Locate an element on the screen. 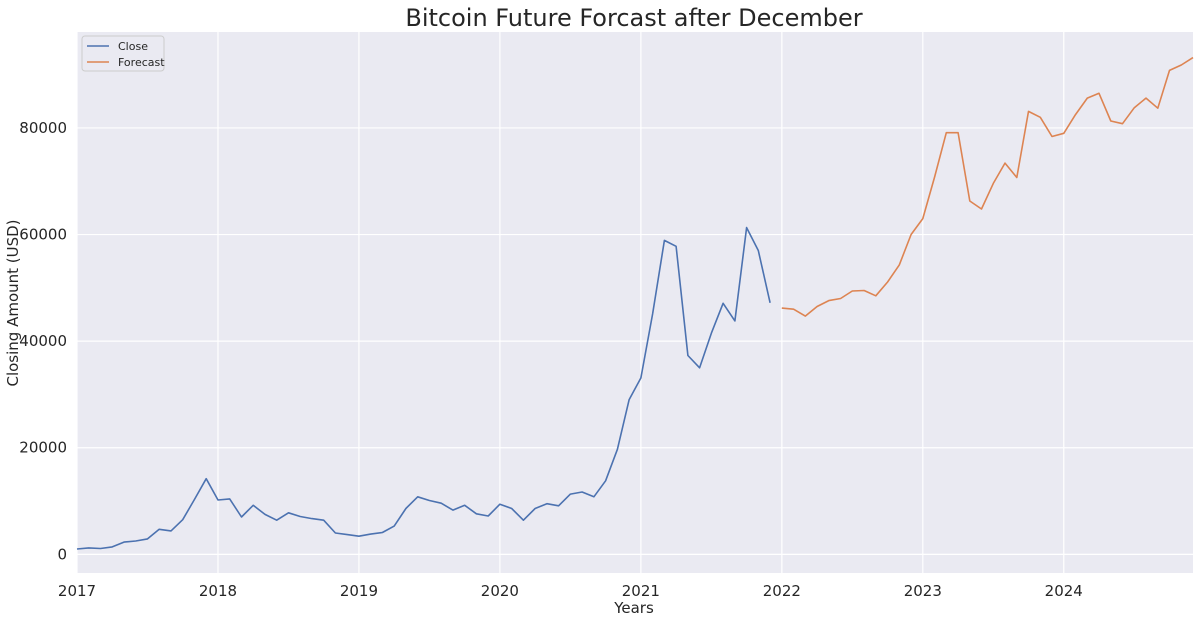 The width and height of the screenshot is (1199, 623). legend-label: Close is located at coordinates (133, 46).